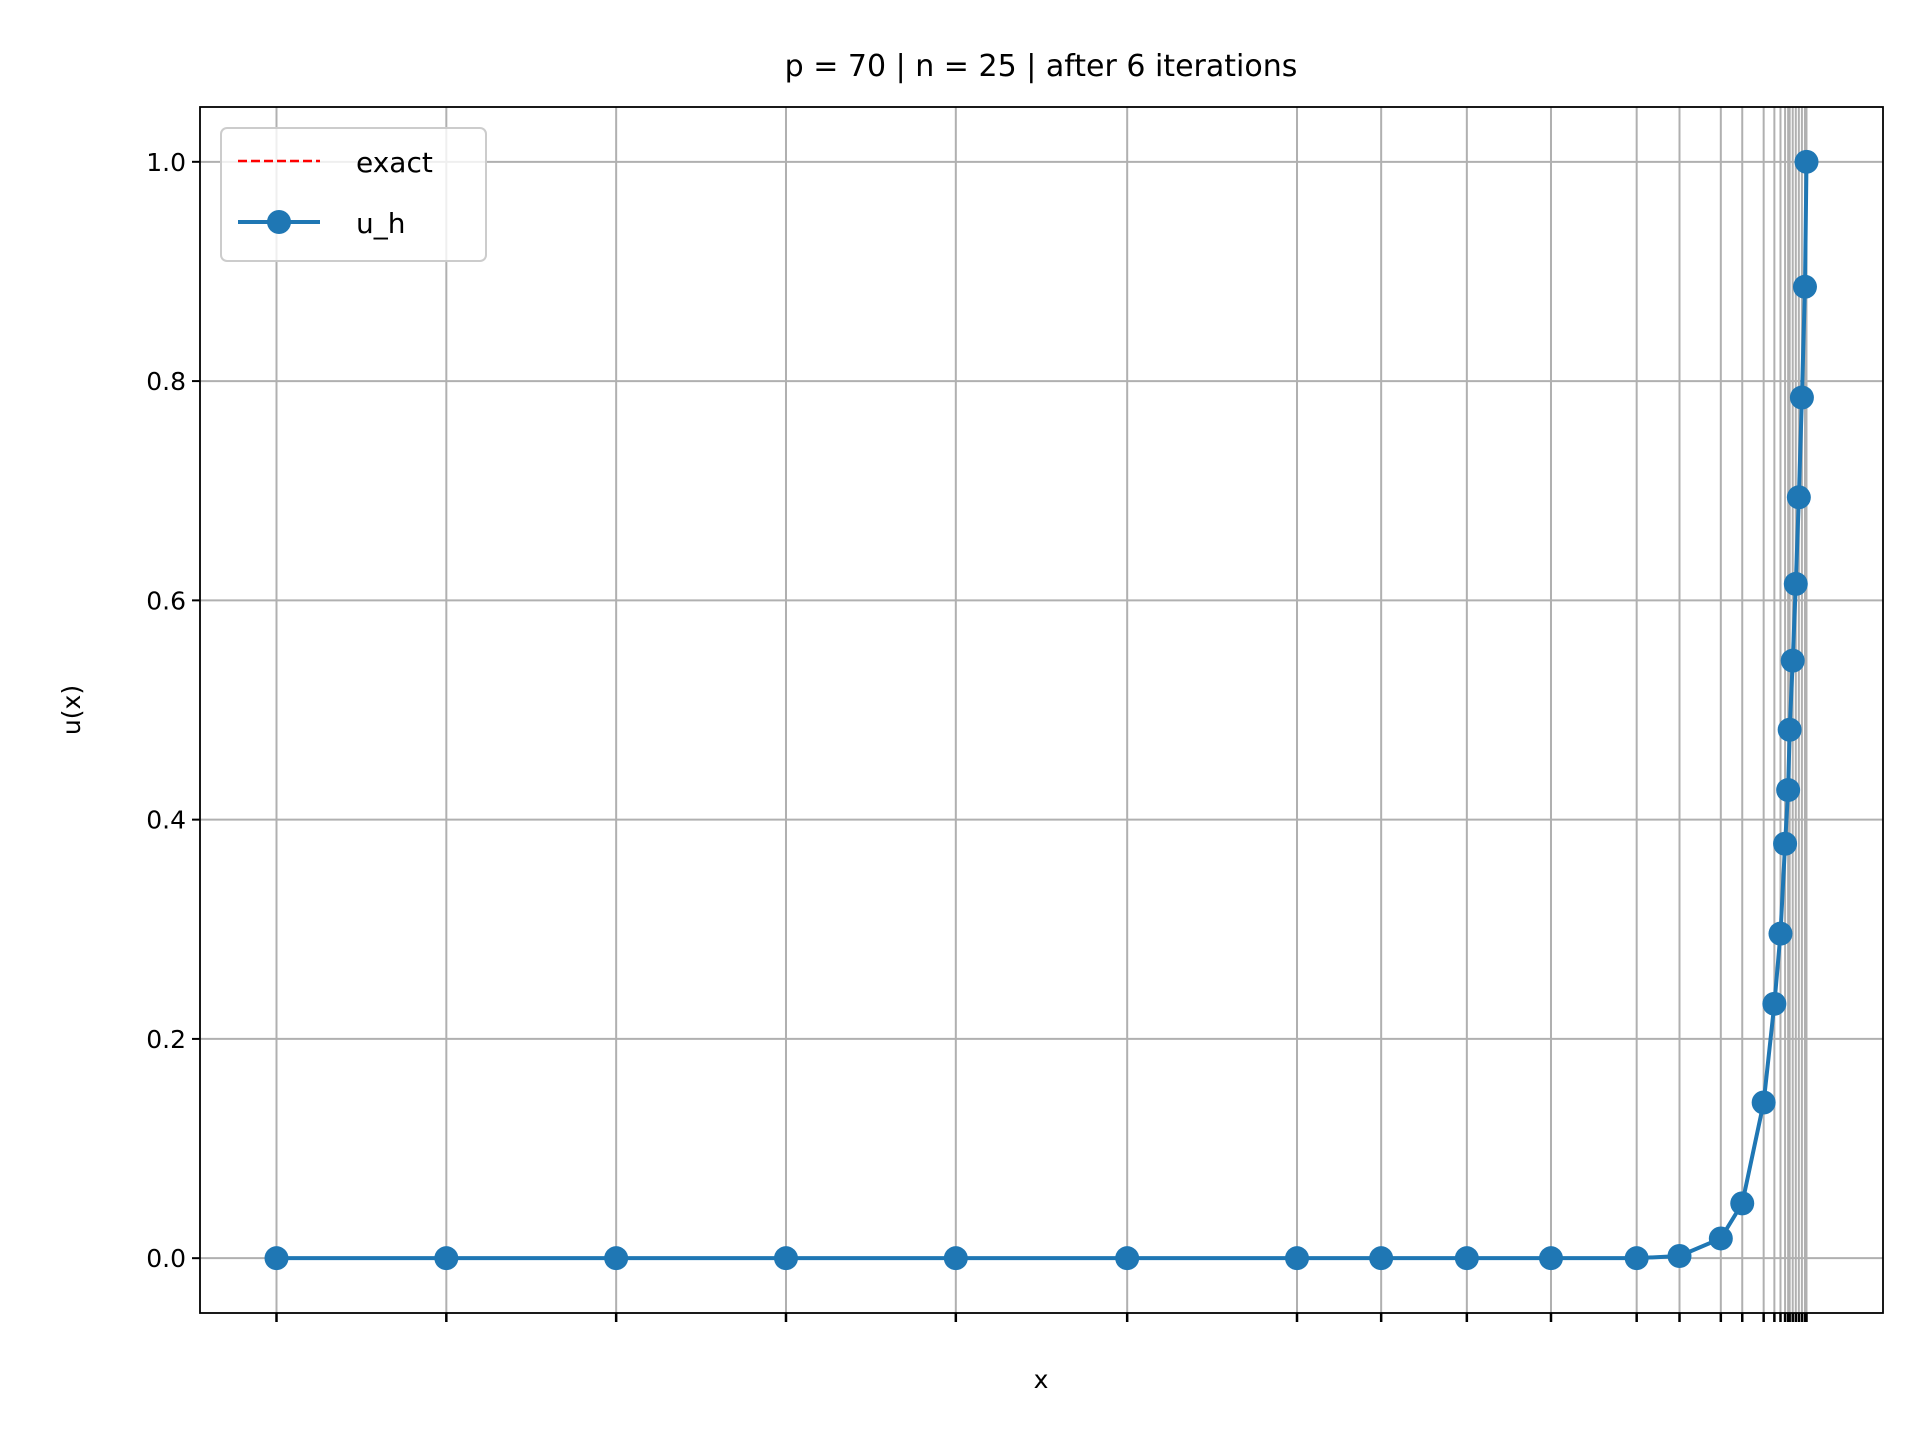  Describe the element at coordinates (381, 223) in the screenshot. I see `legend-uh-label: u_h` at that location.